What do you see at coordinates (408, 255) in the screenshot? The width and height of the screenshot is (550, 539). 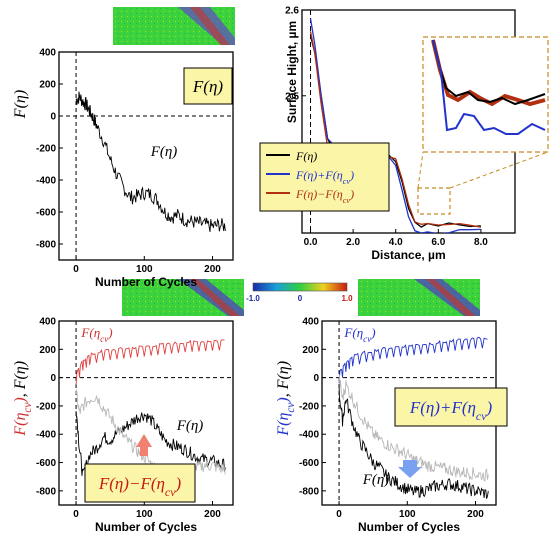 I see `x-axis-label: Distance, µm` at bounding box center [408, 255].